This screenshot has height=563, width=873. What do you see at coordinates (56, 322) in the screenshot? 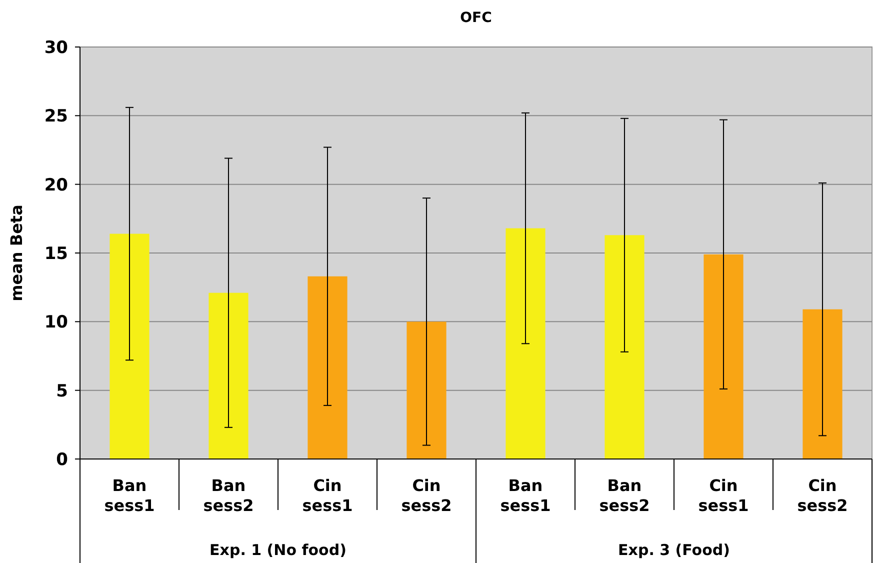
I see `y-tick-label: 10` at bounding box center [56, 322].